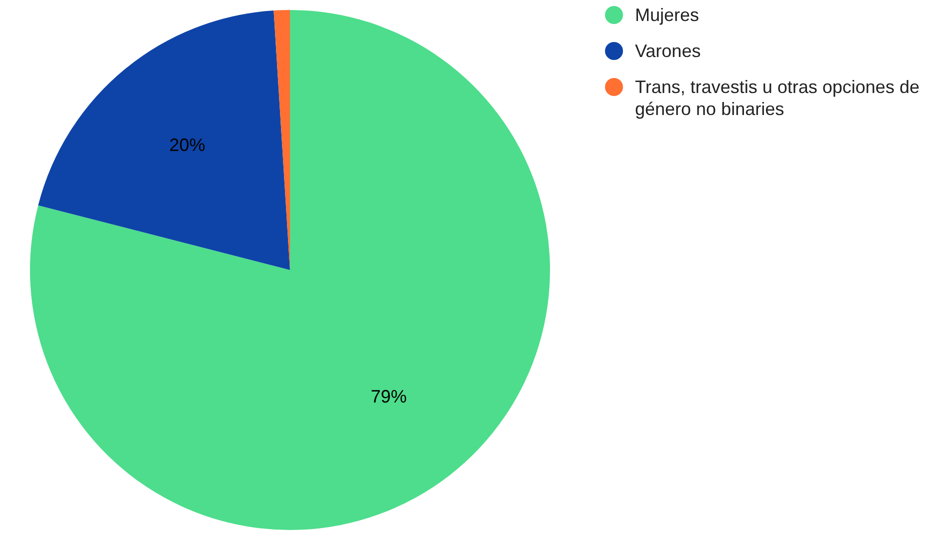 This screenshot has height=540, width=937. What do you see at coordinates (388, 396) in the screenshot?
I see `data-label: 79%` at bounding box center [388, 396].